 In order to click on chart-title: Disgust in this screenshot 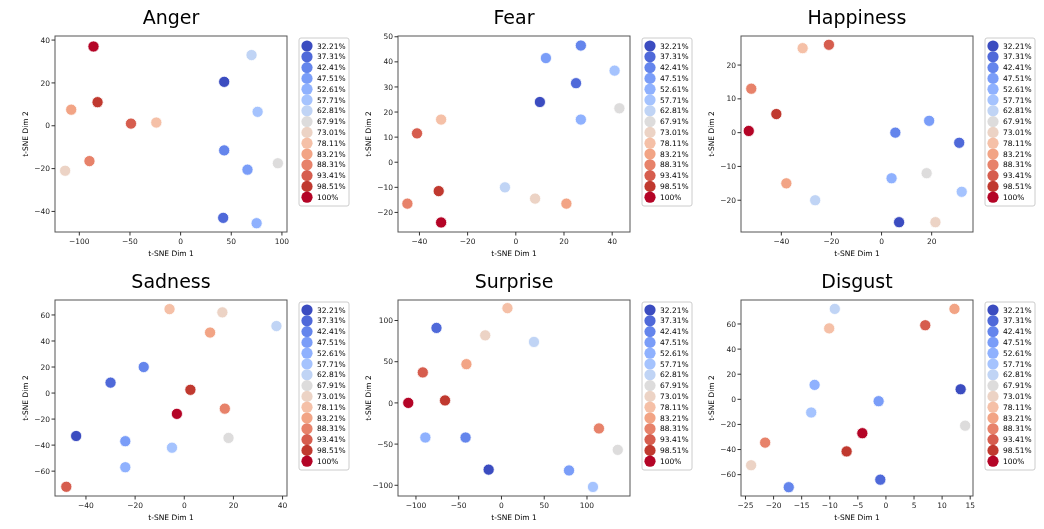, I will do `click(857, 281)`.